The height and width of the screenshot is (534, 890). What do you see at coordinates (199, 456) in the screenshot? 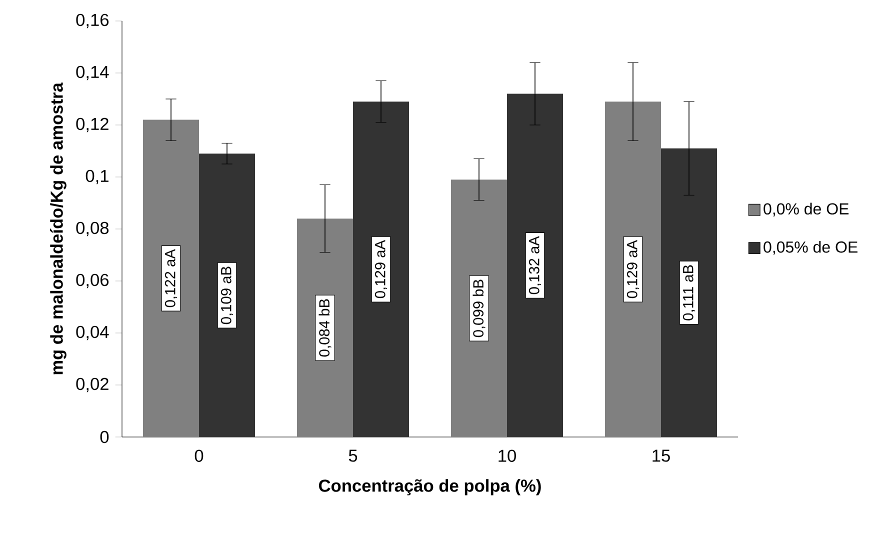
I see `x-tick-label: 0` at bounding box center [199, 456].